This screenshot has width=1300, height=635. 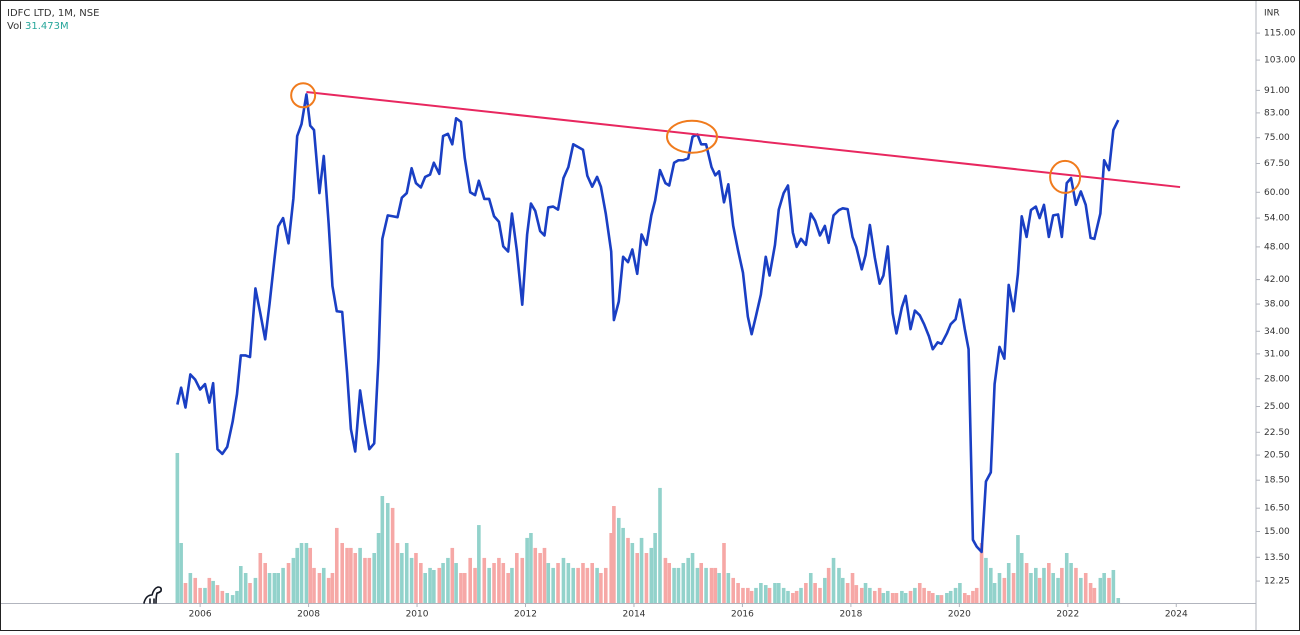 What do you see at coordinates (1277, 558) in the screenshot?
I see `y-tick-label: 13.50` at bounding box center [1277, 558].